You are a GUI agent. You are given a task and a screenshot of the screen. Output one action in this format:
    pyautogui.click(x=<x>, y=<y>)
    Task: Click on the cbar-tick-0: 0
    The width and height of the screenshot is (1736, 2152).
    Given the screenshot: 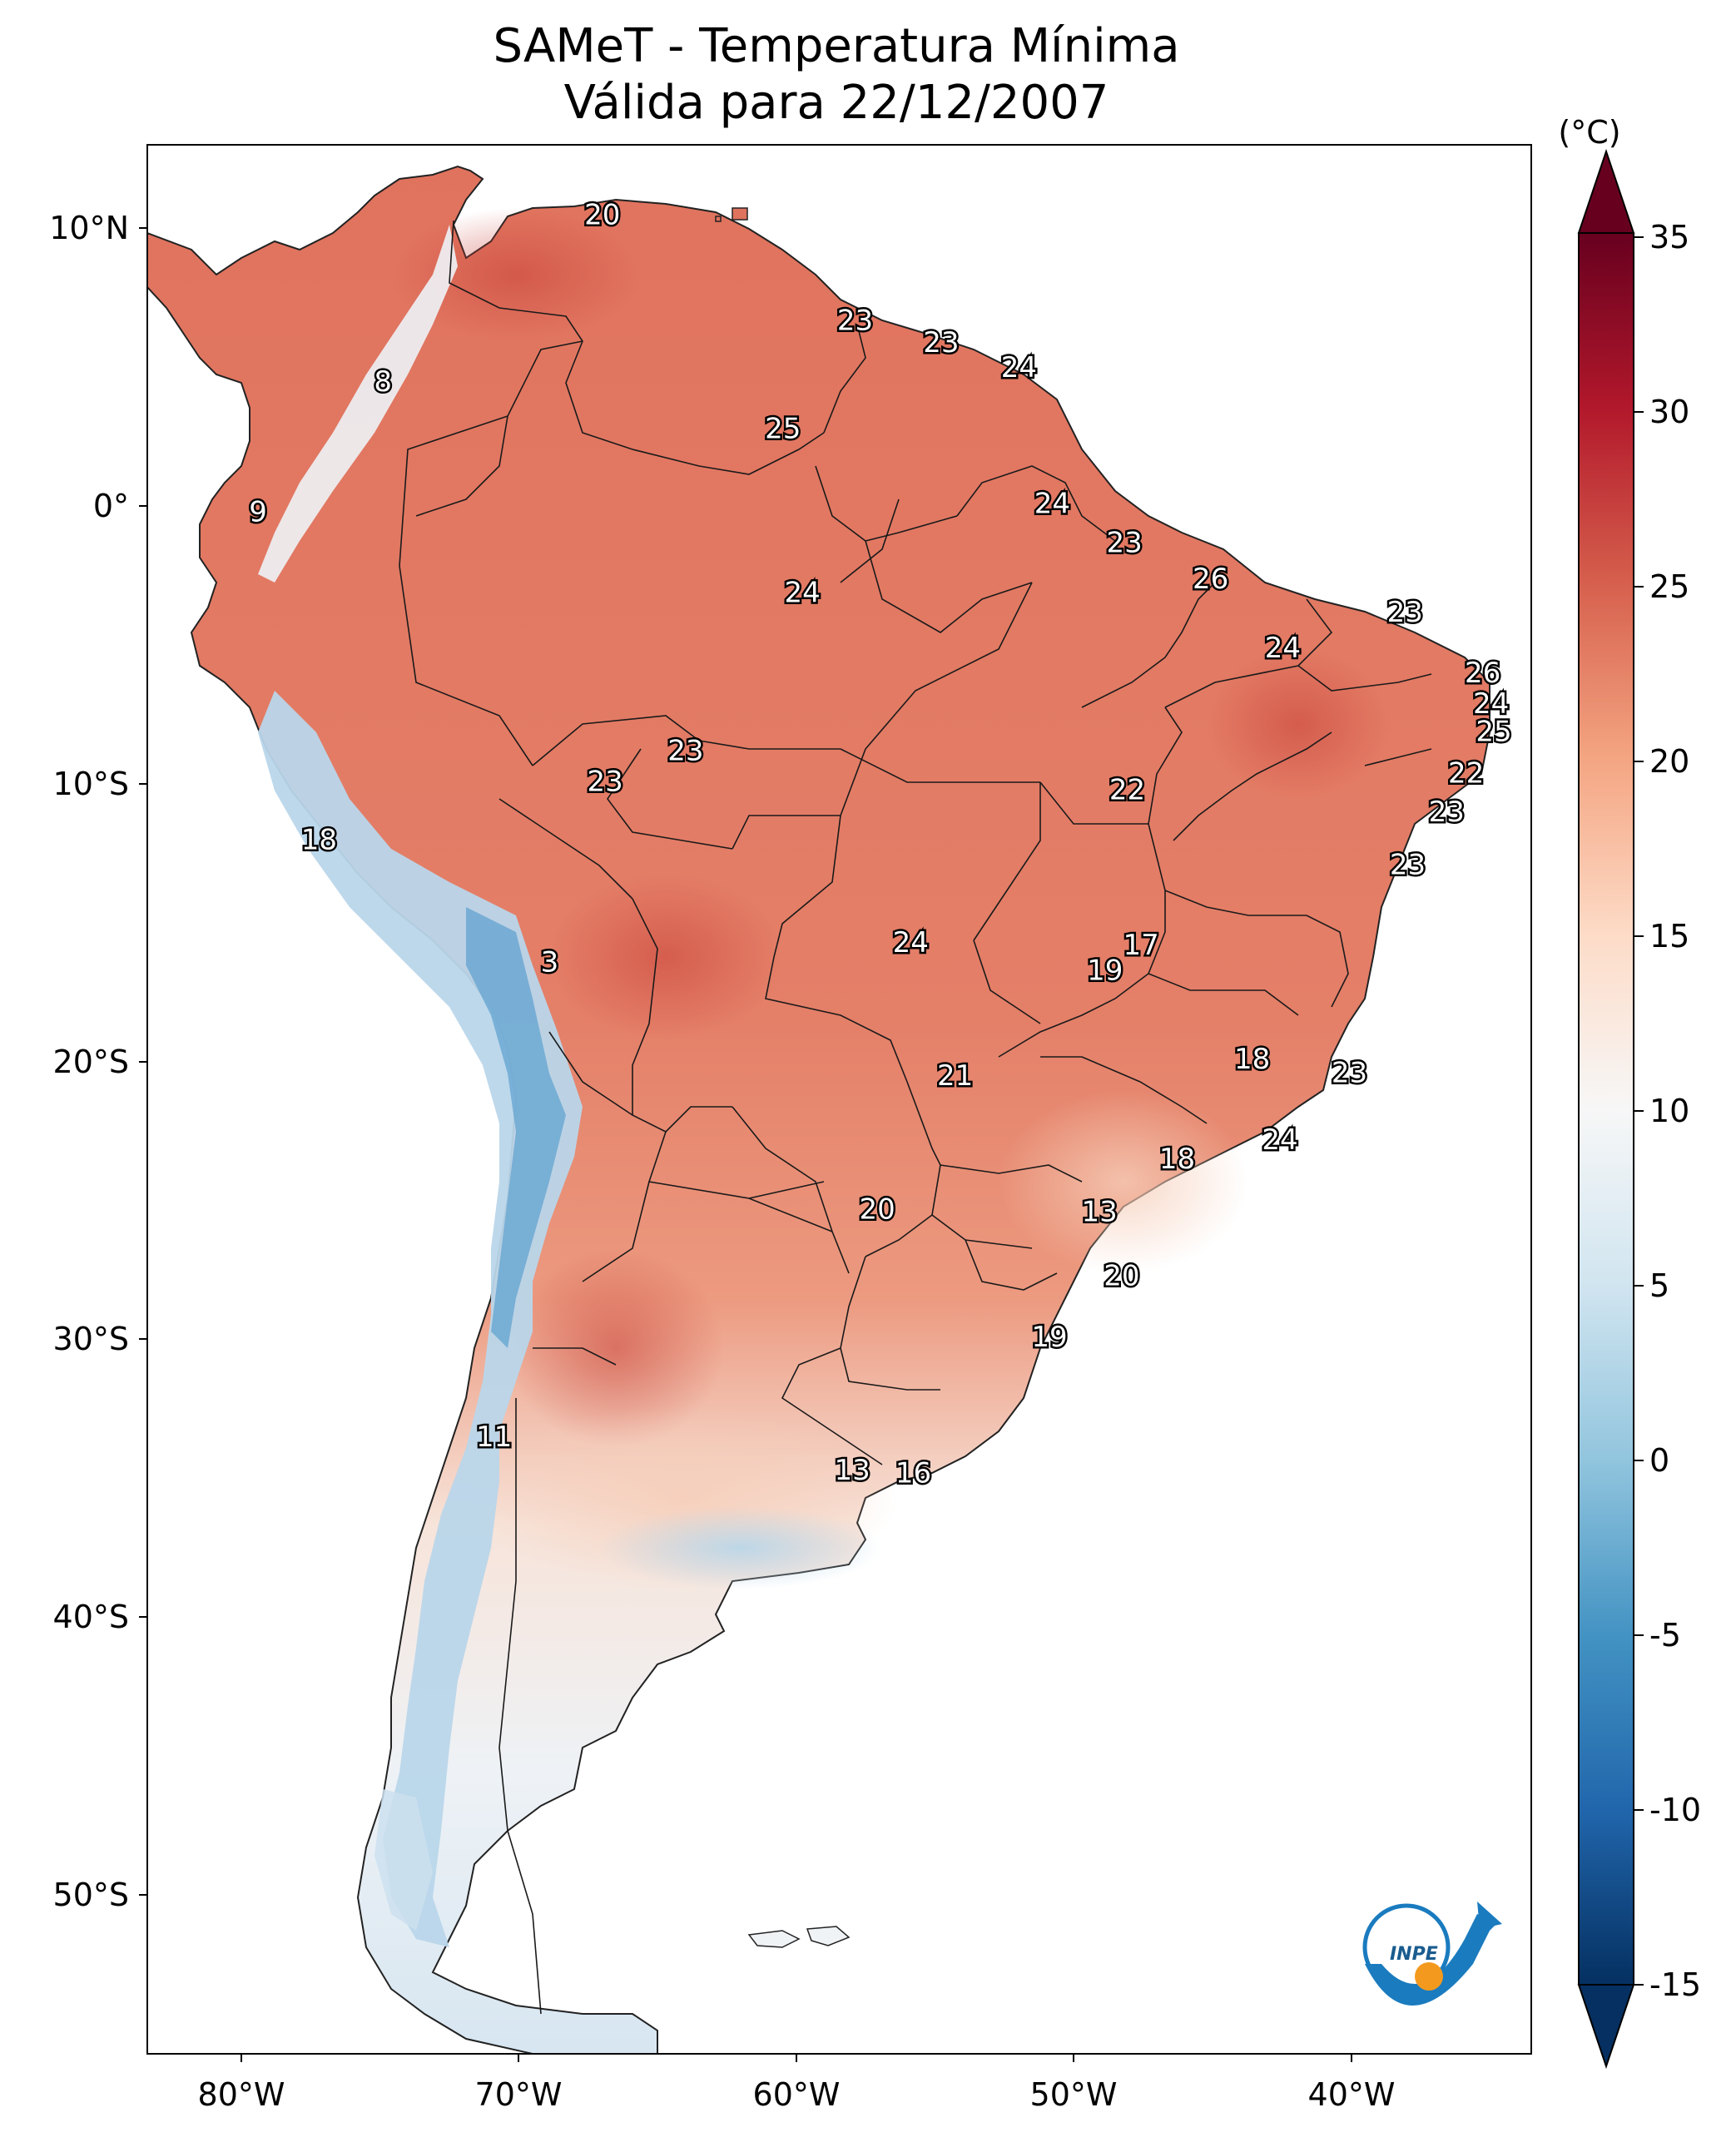 What is the action you would take?
    pyautogui.click(x=1659, y=1460)
    